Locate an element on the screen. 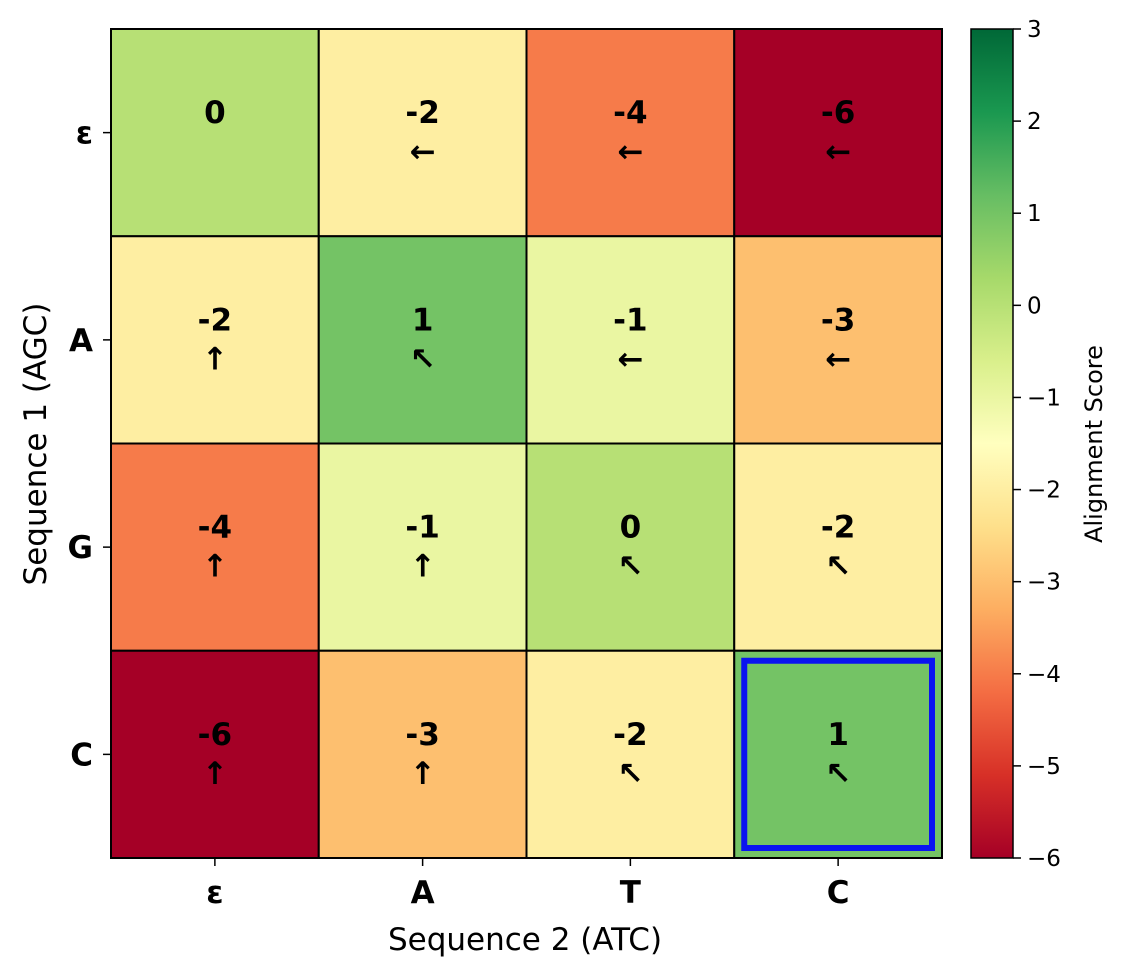  colorbar-tick-label: −4 is located at coordinates (1044, 675).